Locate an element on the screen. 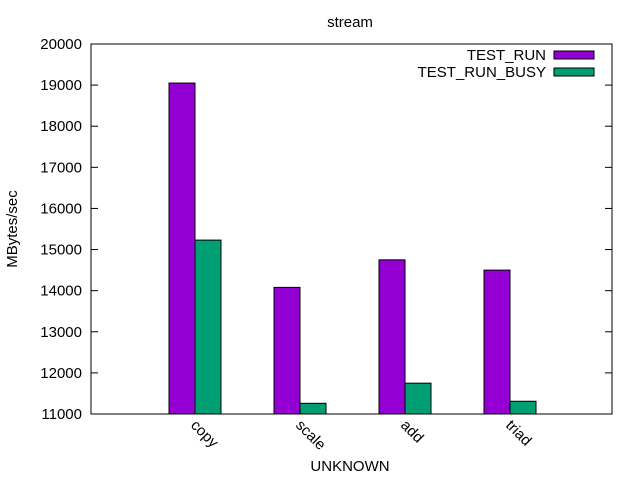 The height and width of the screenshot is (480, 640). y-tick-label: 13000 is located at coordinates (61, 332).